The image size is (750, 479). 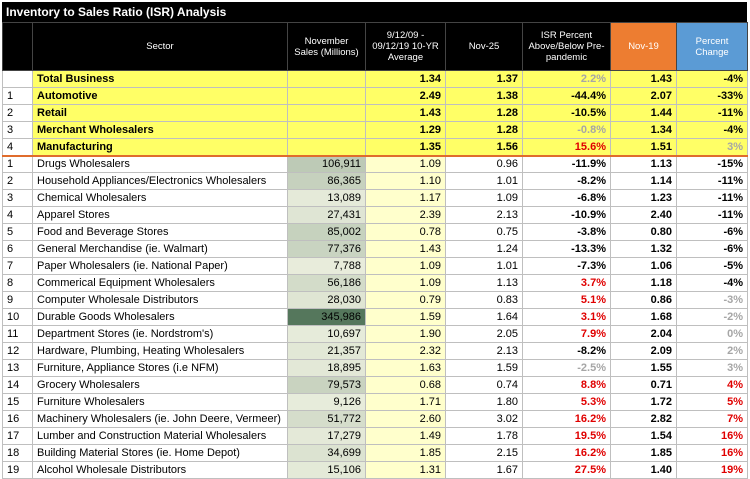 I want to click on change-cell: 2%, so click(x=712, y=351).